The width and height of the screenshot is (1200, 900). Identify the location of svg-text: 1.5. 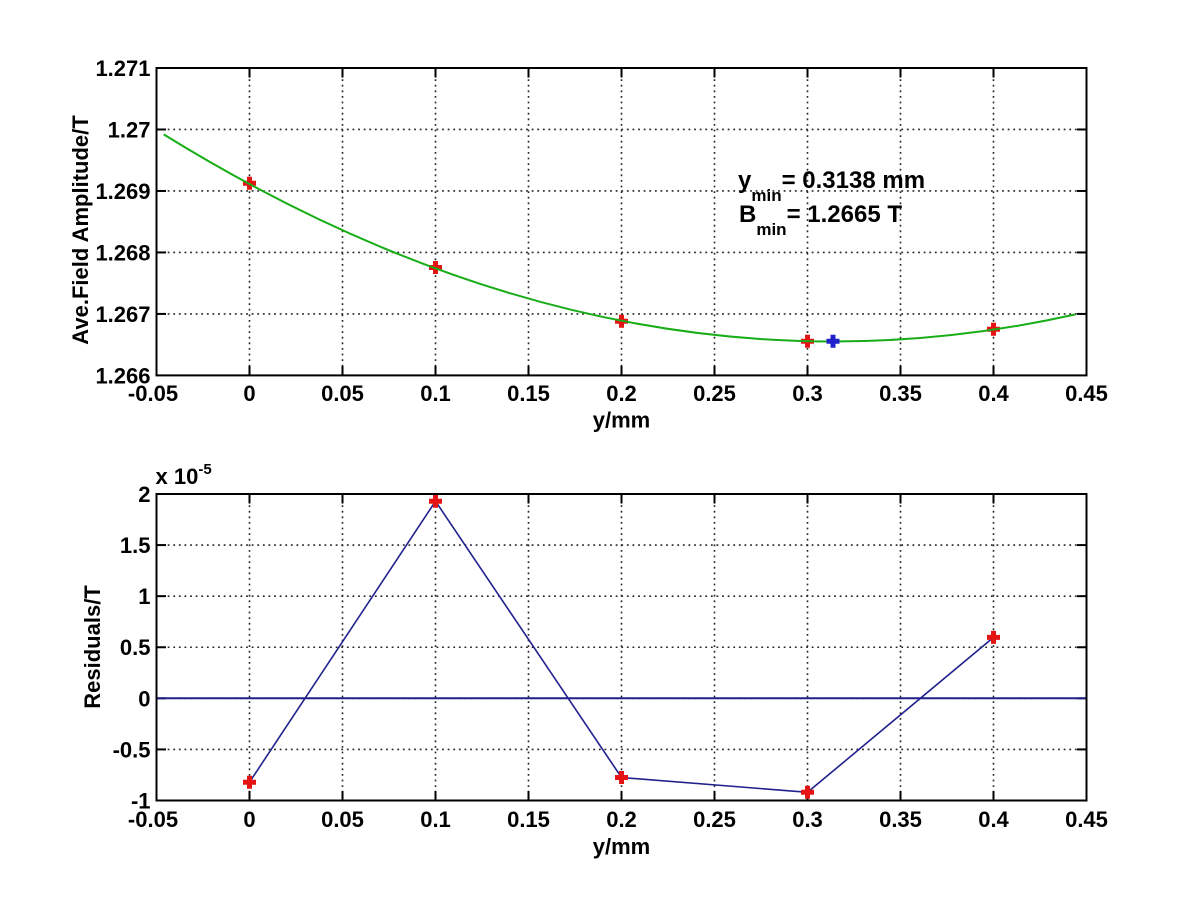
(135, 545).